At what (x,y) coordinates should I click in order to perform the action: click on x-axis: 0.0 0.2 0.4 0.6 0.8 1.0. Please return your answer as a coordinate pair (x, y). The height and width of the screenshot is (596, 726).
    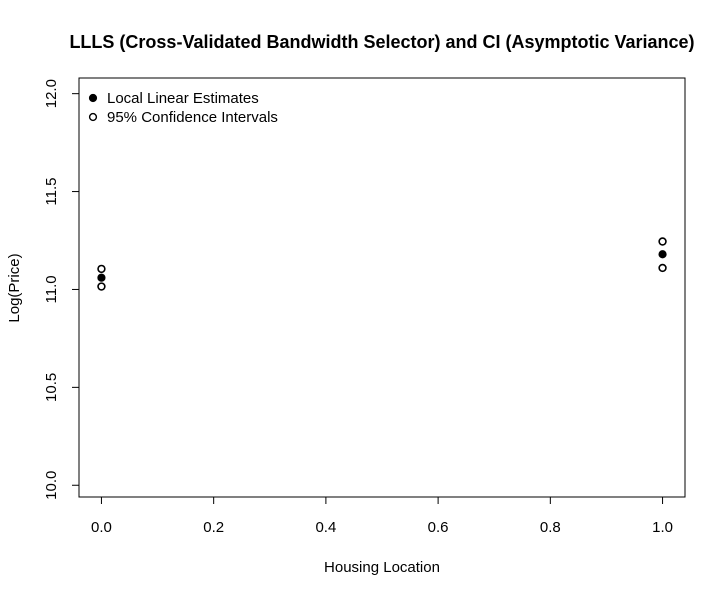
    Looking at the image, I should click on (382, 516).